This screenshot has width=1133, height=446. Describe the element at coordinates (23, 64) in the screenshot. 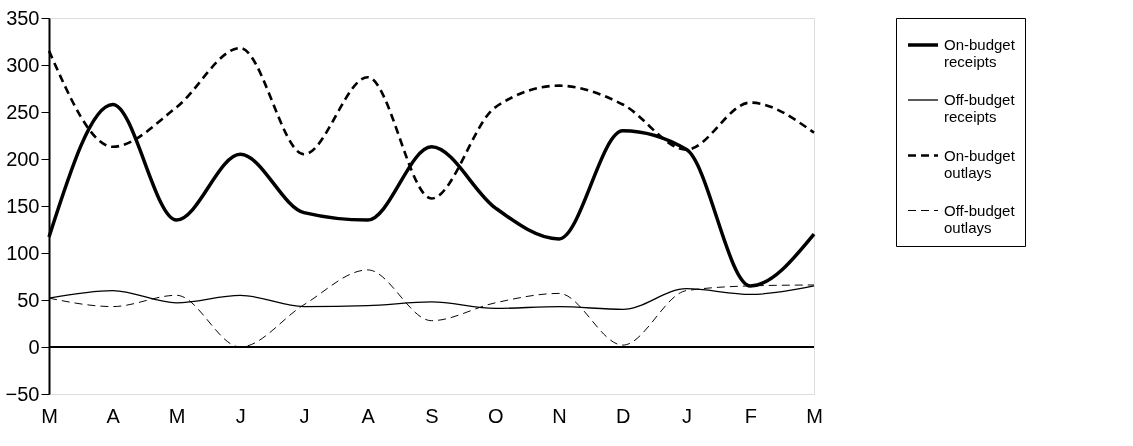

I see `y-tick-label: 300` at that location.